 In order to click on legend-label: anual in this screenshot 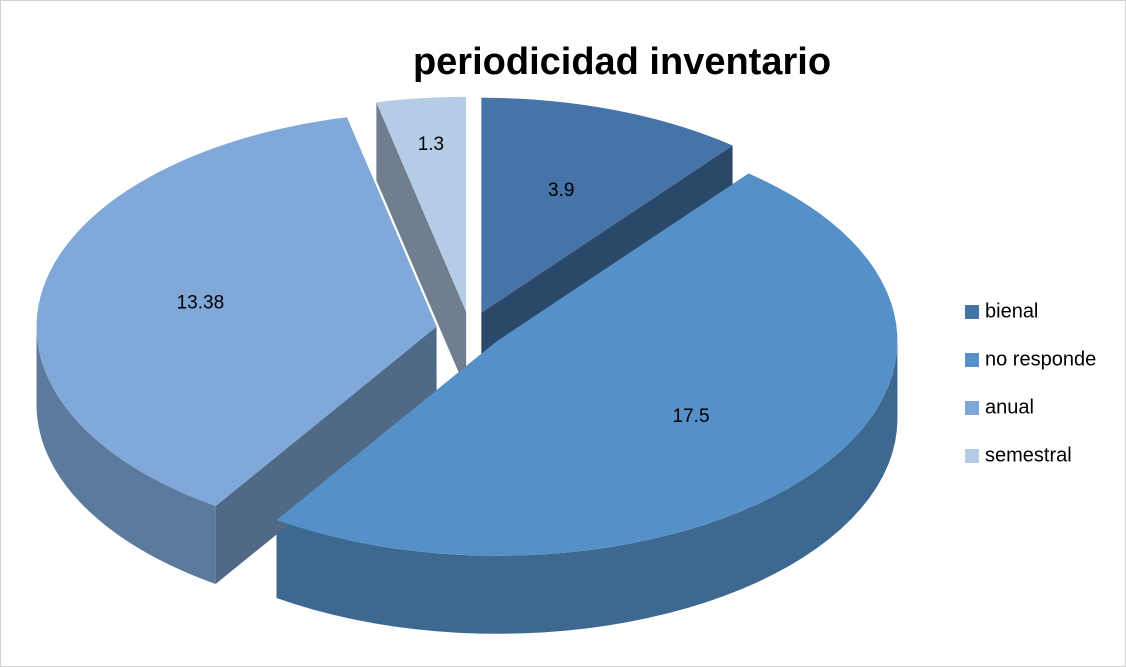, I will do `click(1009, 407)`.